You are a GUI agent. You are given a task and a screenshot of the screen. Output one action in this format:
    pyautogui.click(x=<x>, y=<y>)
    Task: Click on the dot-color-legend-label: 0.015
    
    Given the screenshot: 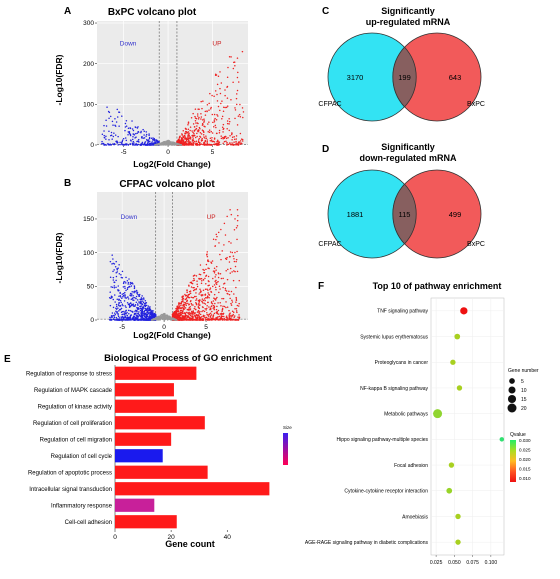 What is the action you would take?
    pyautogui.click(x=525, y=469)
    